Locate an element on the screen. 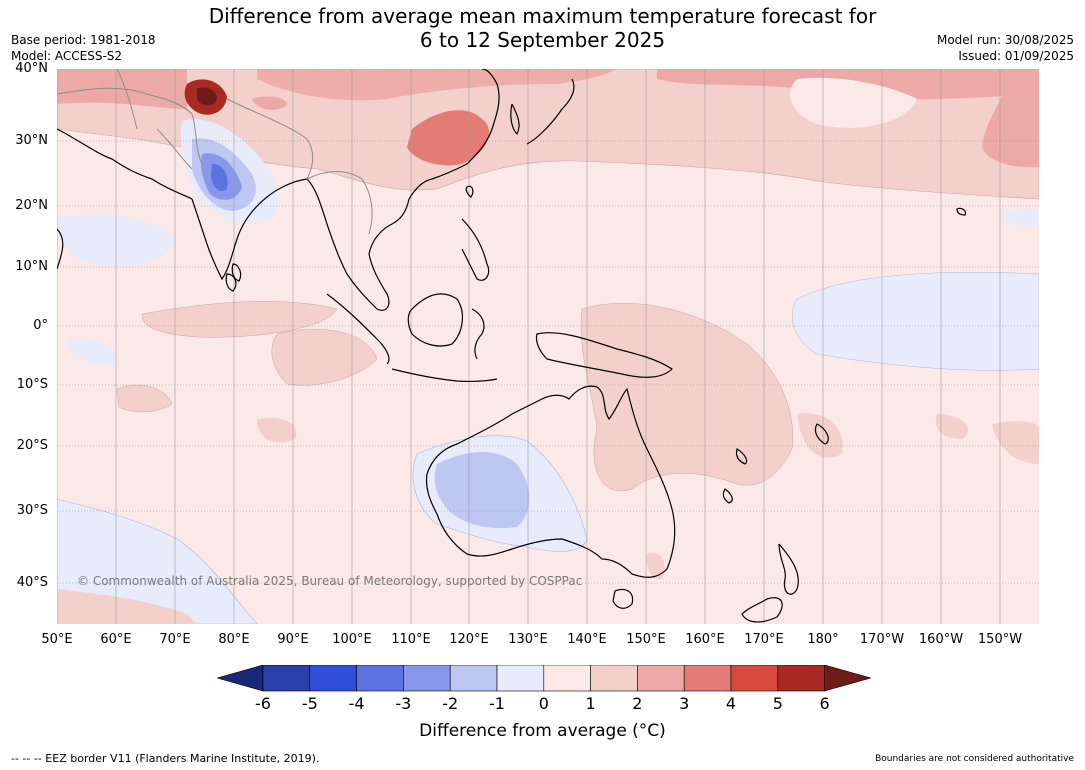 Image resolution: width=1085 pixels, height=770 pixels. lon-label: 150°W is located at coordinates (1000, 639).